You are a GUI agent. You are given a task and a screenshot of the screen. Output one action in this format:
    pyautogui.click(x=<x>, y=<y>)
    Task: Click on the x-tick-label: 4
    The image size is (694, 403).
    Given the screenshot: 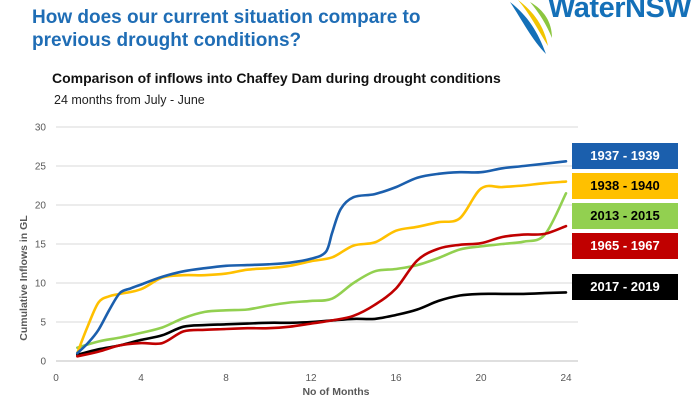 What is the action you would take?
    pyautogui.click(x=141, y=378)
    